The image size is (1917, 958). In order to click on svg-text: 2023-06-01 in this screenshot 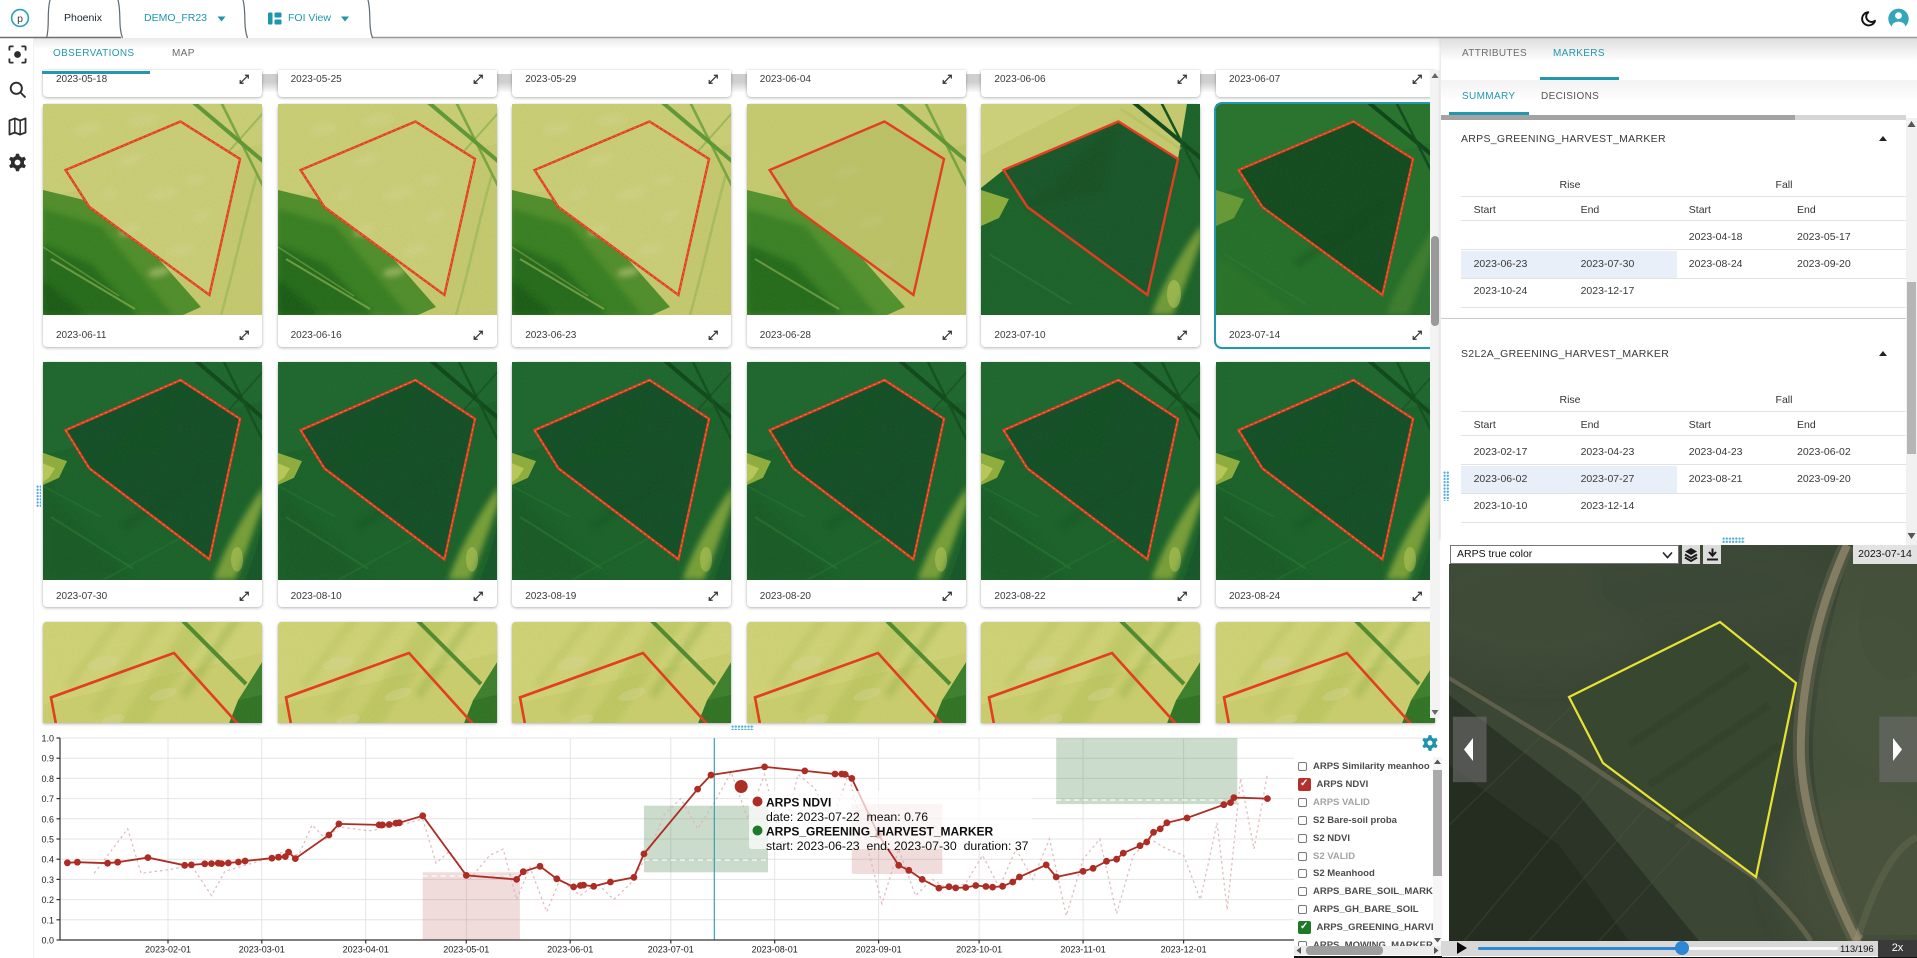, I will do `click(570, 950)`.